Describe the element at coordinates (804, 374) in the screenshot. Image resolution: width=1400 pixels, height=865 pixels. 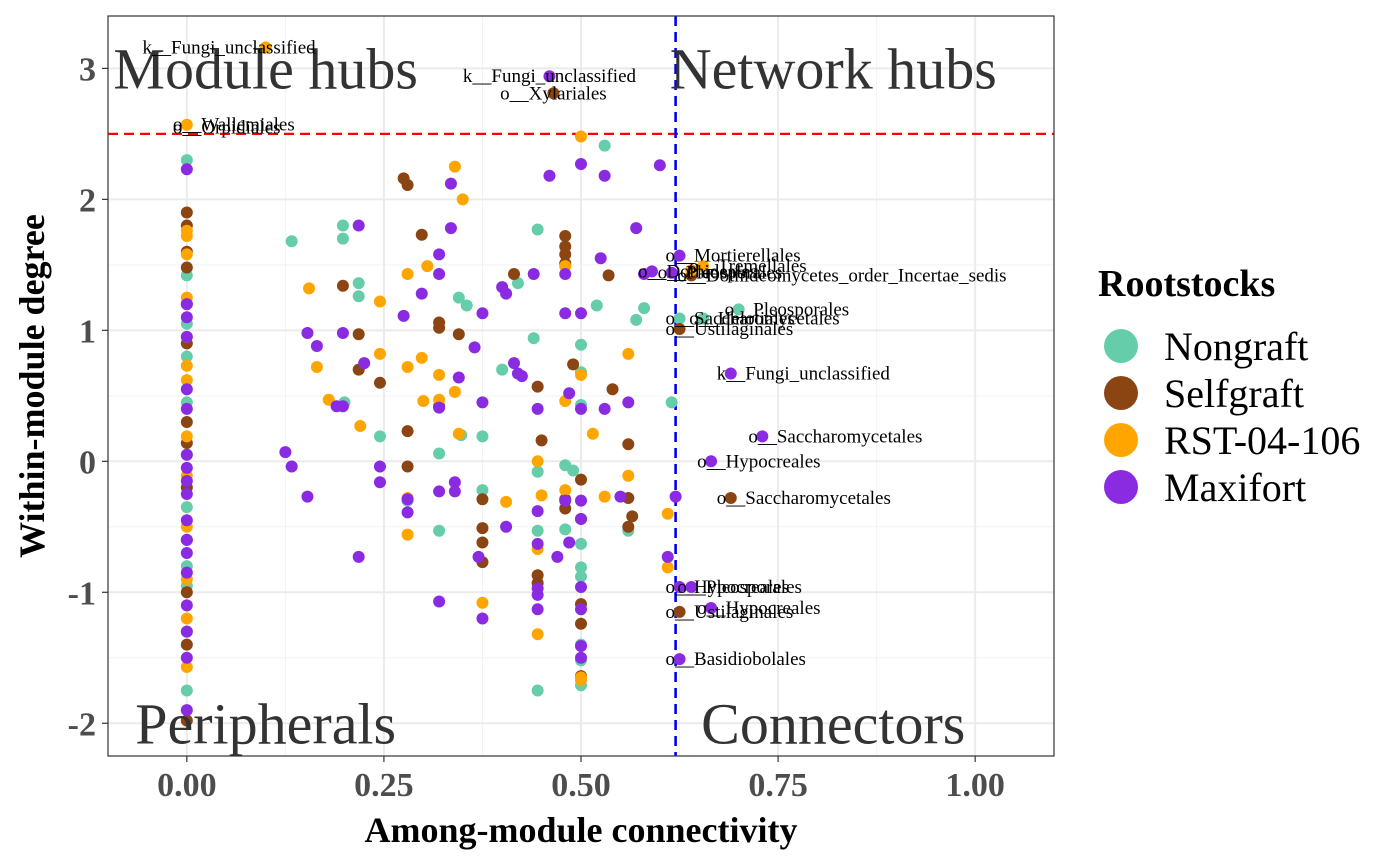
I see `point-label: k__Fungi_unclassified` at that location.